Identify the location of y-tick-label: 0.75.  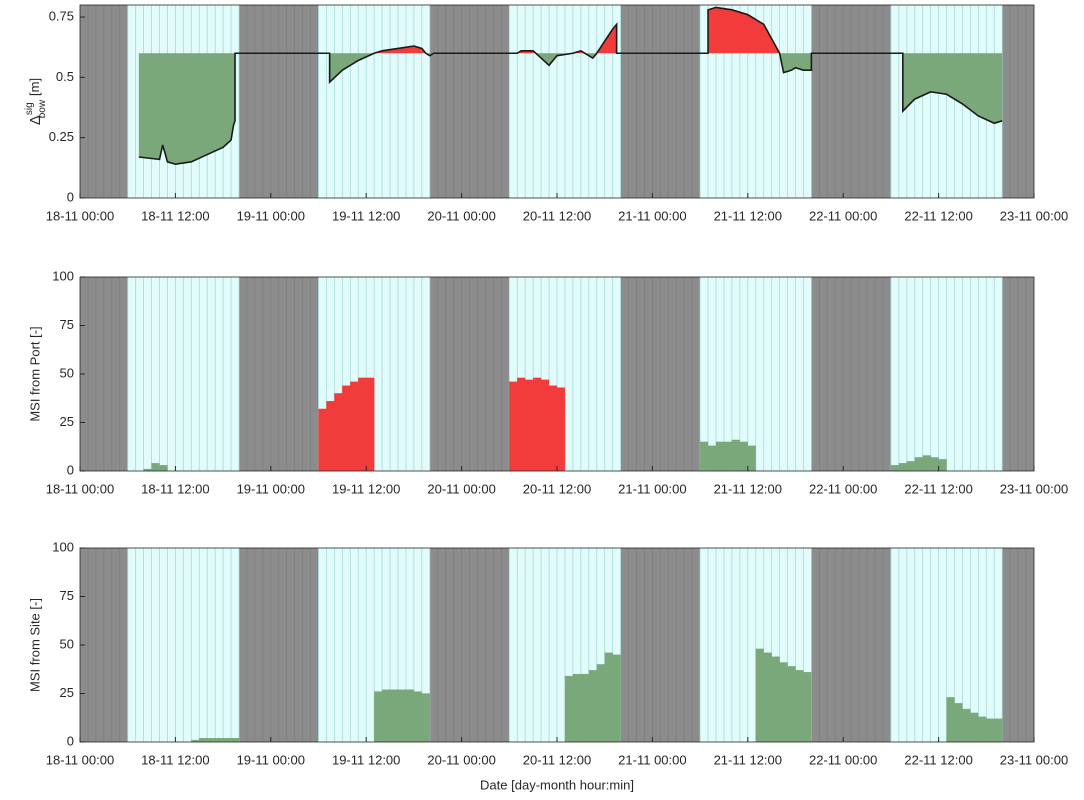
(61, 16).